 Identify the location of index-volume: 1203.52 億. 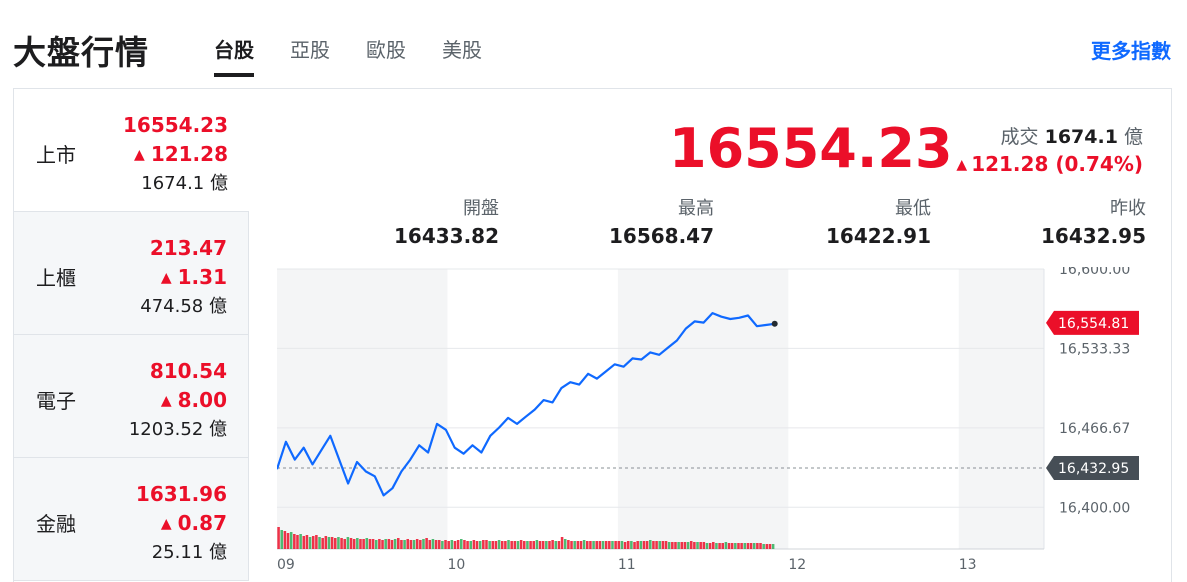
(177, 429).